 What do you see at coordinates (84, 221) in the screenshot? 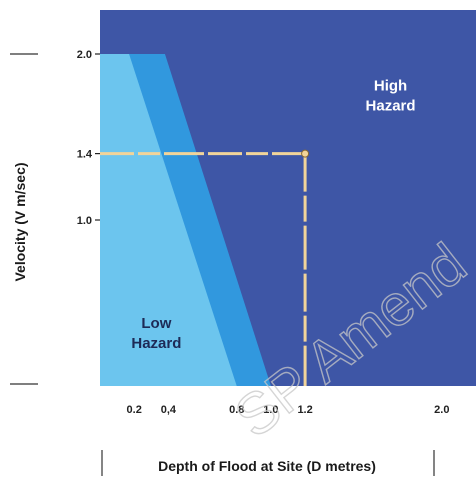
I see `y-tick-label: 1.0` at bounding box center [84, 221].